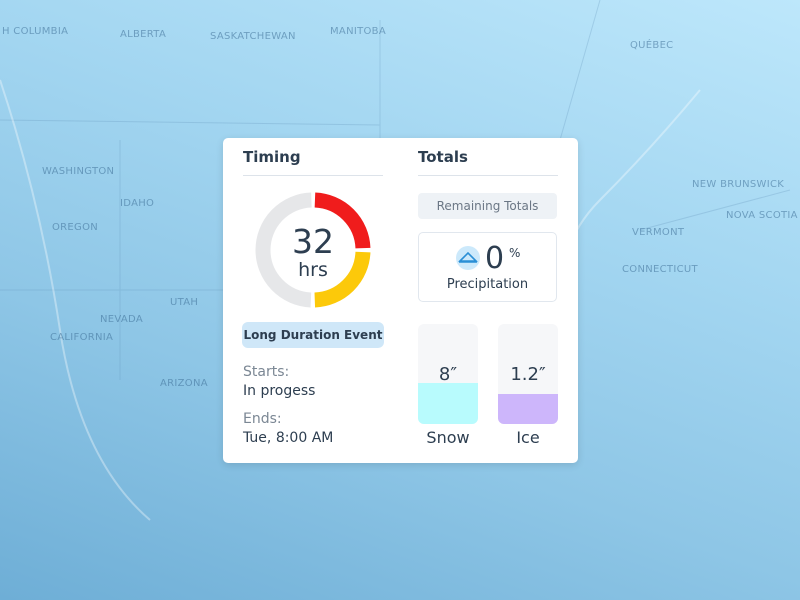 Image resolution: width=800 pixels, height=600 pixels. I want to click on duration-unit: hrs, so click(313, 270).